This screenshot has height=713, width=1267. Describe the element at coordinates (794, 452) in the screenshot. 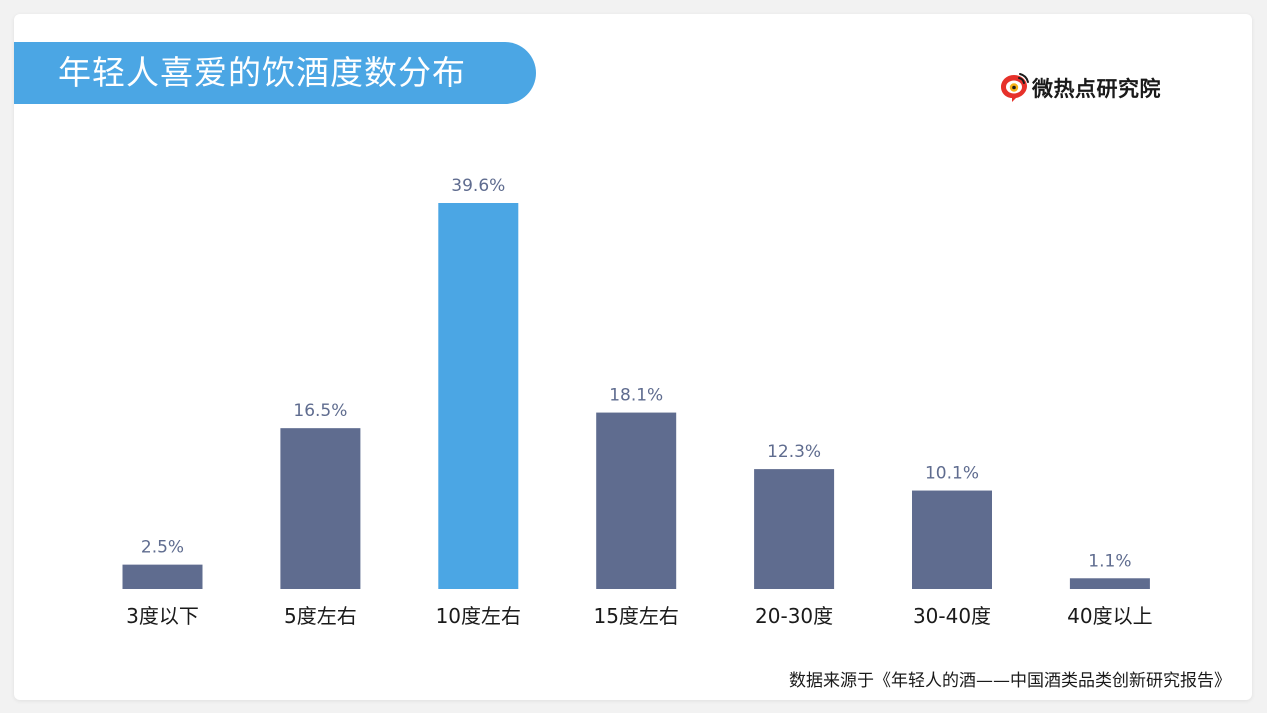

I see `data-label-4: 12.3%` at that location.